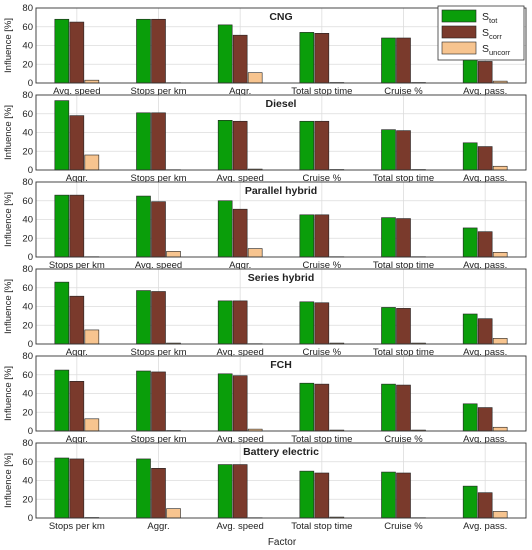 The image size is (532, 550). What do you see at coordinates (281, 278) in the screenshot?
I see `panel-title: Series hybrid` at bounding box center [281, 278].